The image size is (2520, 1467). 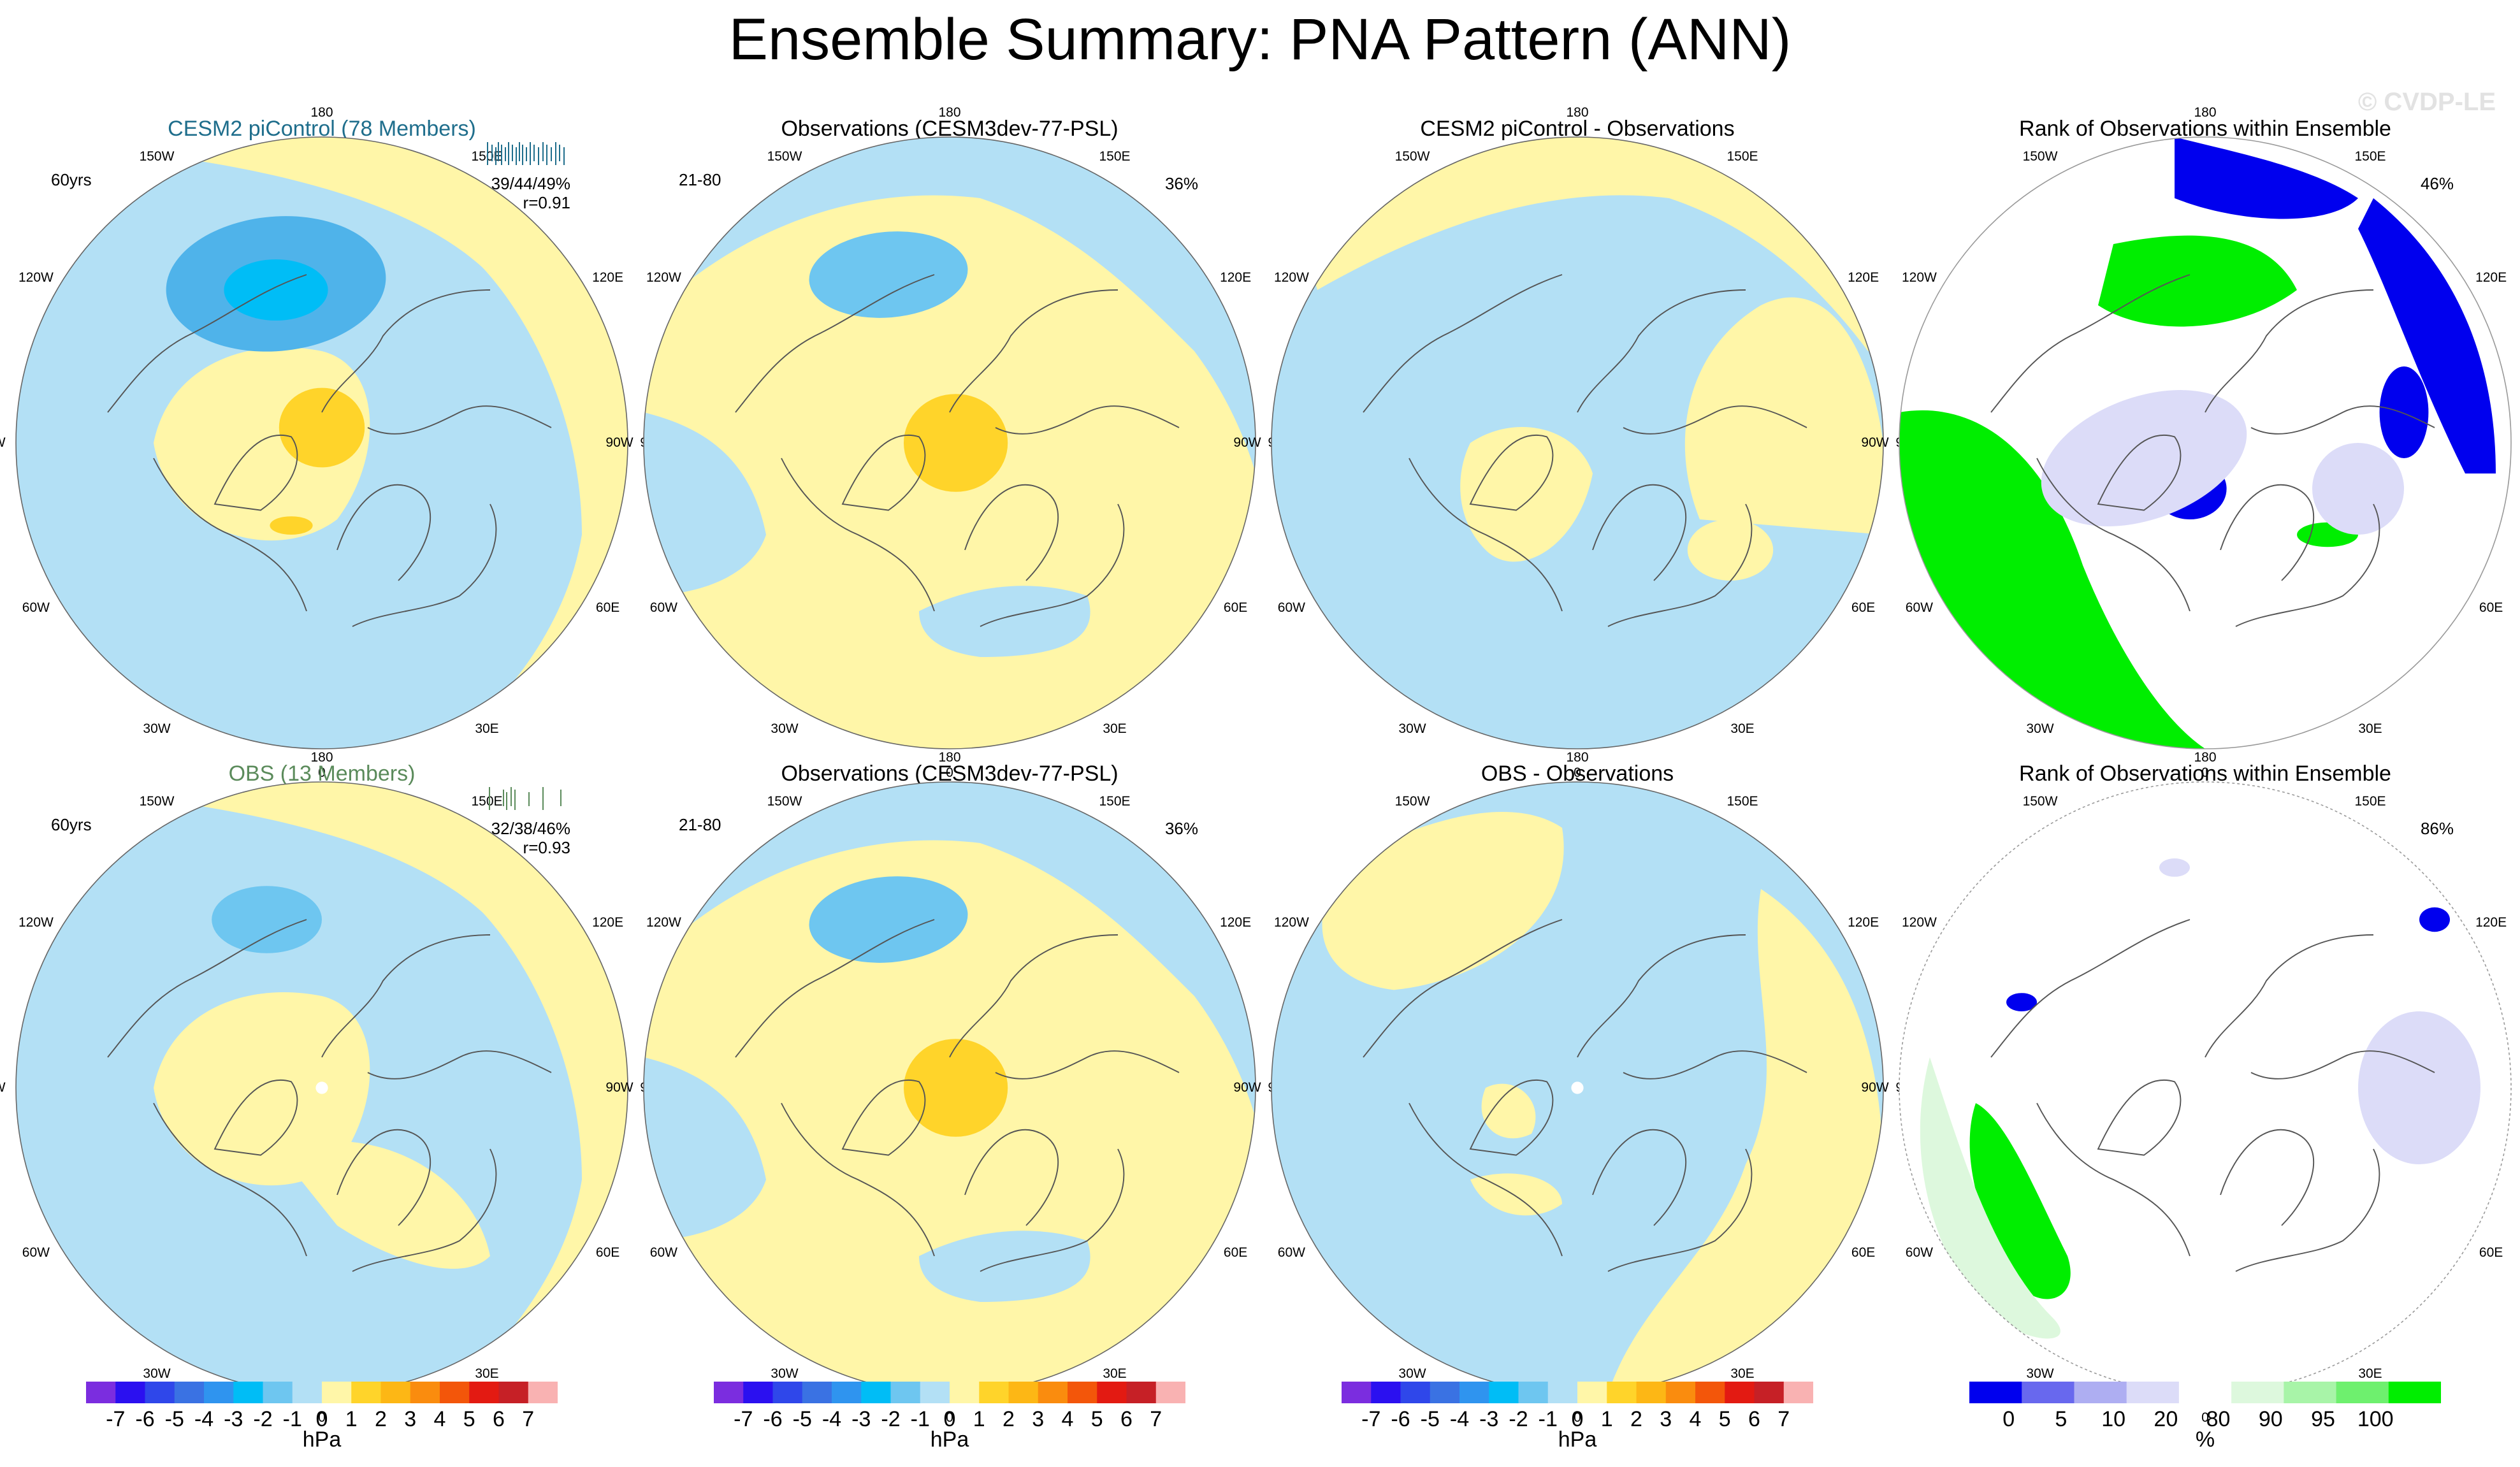 I want to click on colorbar-tick-label: -6, so click(x=1400, y=1419).